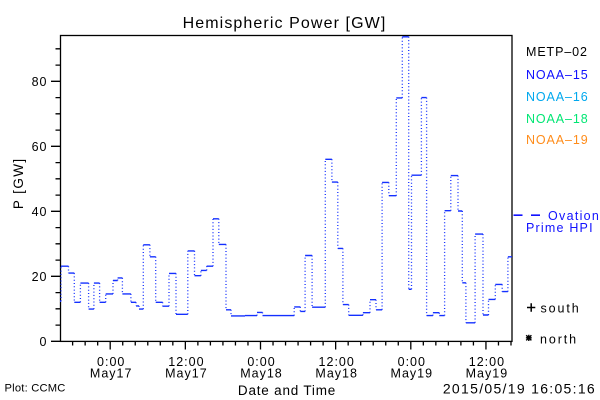  I want to click on svg-text: Date and Time, so click(287, 390).